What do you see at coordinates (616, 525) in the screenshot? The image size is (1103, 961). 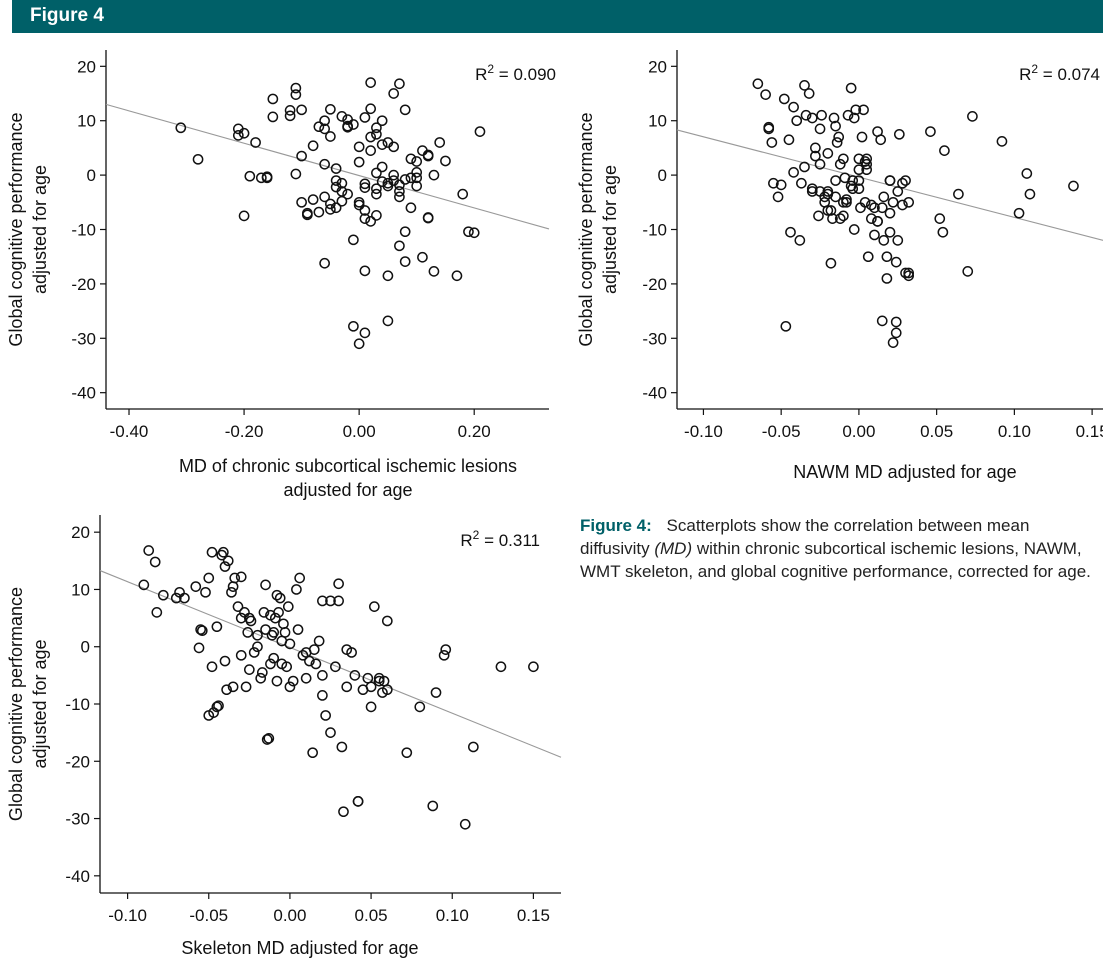 I see `caption-label: Figure 4:` at bounding box center [616, 525].